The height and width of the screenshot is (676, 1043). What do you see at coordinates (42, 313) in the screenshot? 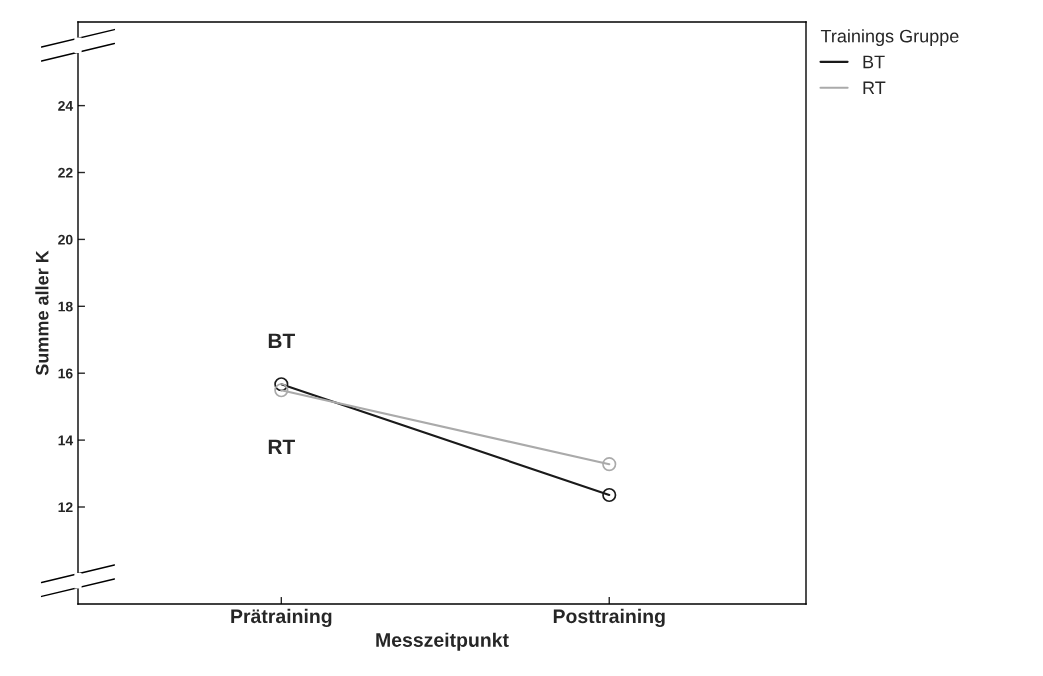
I see `y-axis-title: Summe aller K` at bounding box center [42, 313].